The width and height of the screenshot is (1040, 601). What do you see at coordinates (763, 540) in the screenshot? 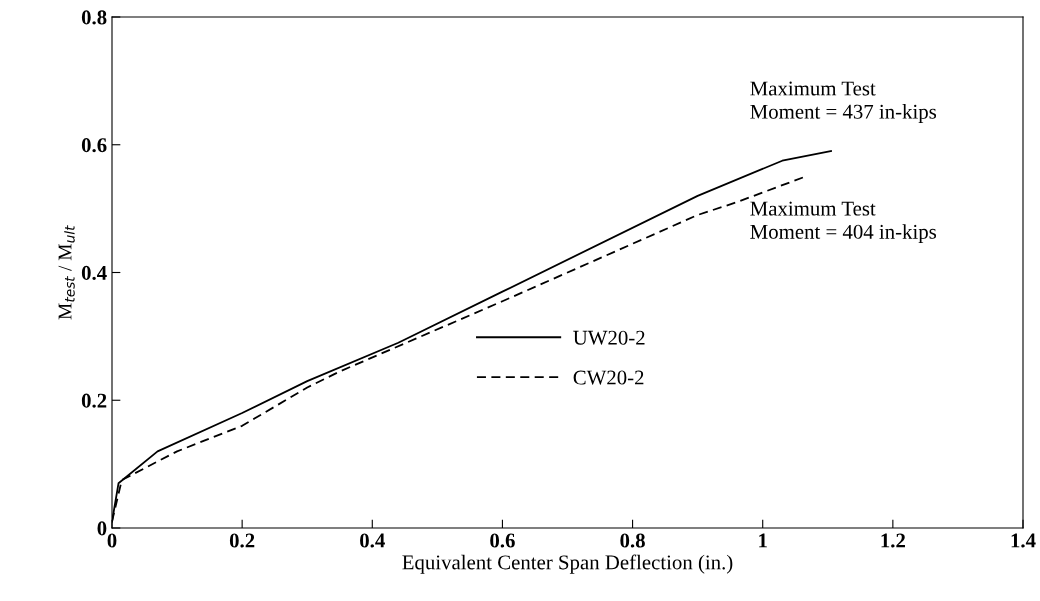
I see `x-tick-label: 1` at bounding box center [763, 540].